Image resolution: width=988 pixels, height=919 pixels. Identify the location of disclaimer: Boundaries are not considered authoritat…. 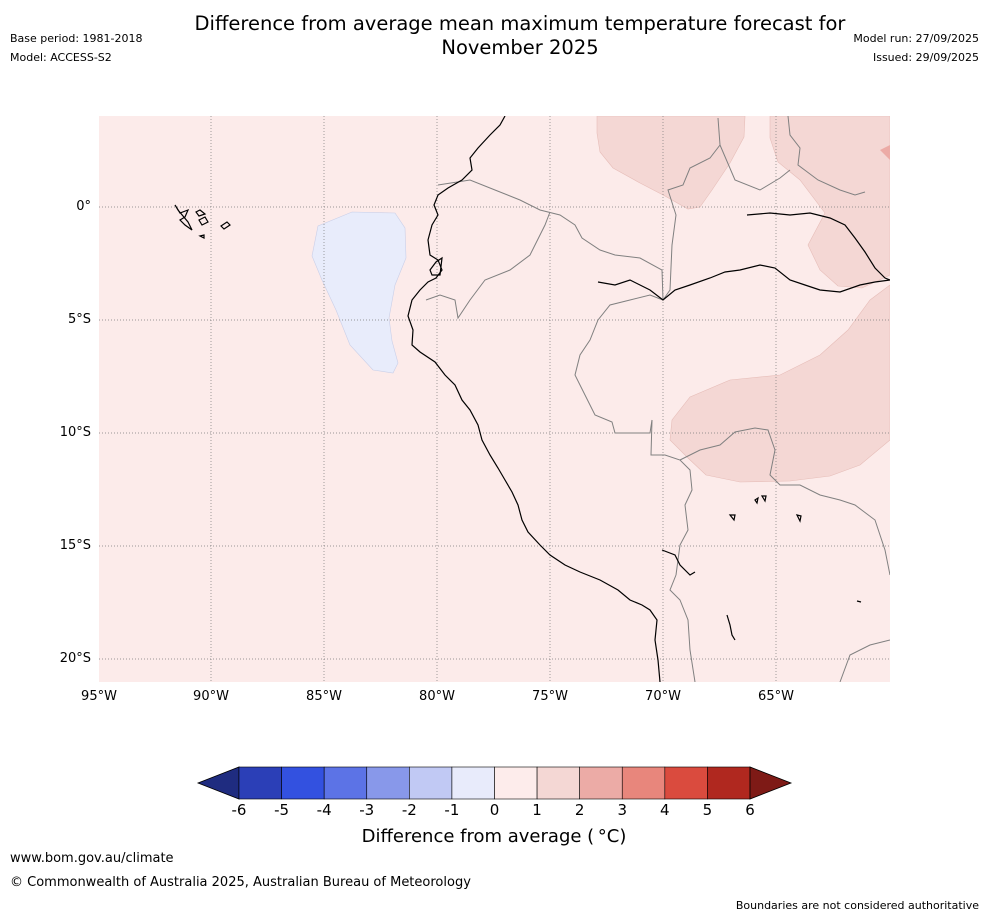
(857, 905).